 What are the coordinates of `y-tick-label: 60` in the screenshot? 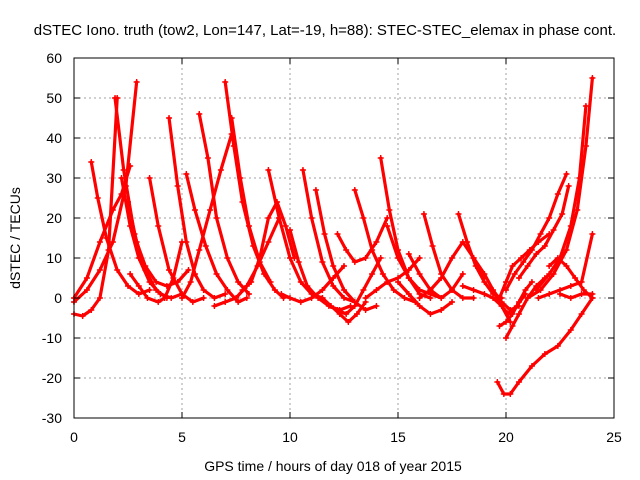 It's located at (54, 58).